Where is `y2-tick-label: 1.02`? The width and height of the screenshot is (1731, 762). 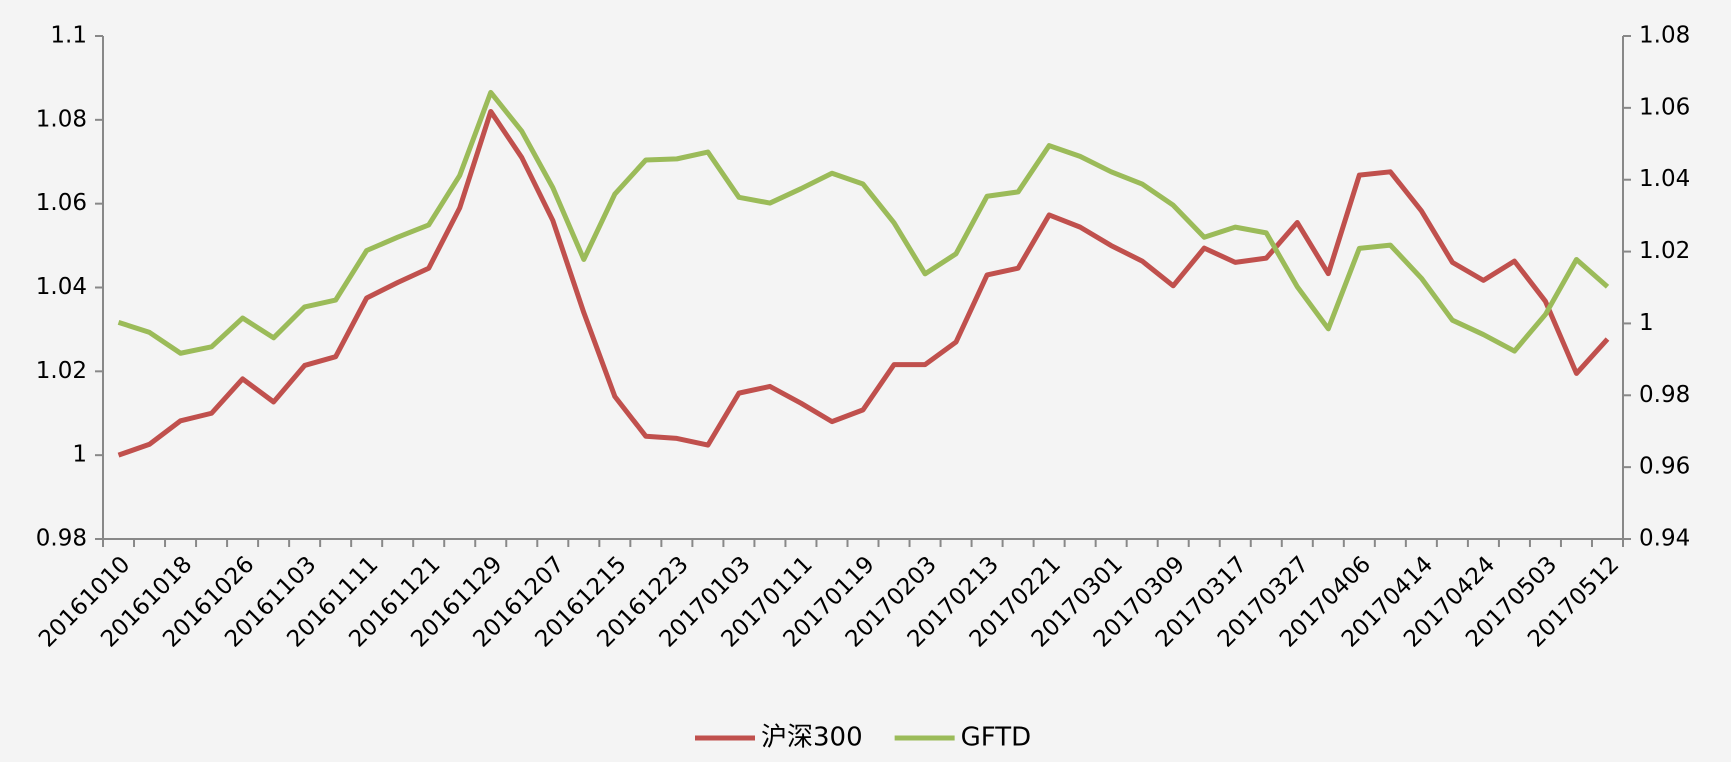
y2-tick-label: 1.02 is located at coordinates (1664, 251).